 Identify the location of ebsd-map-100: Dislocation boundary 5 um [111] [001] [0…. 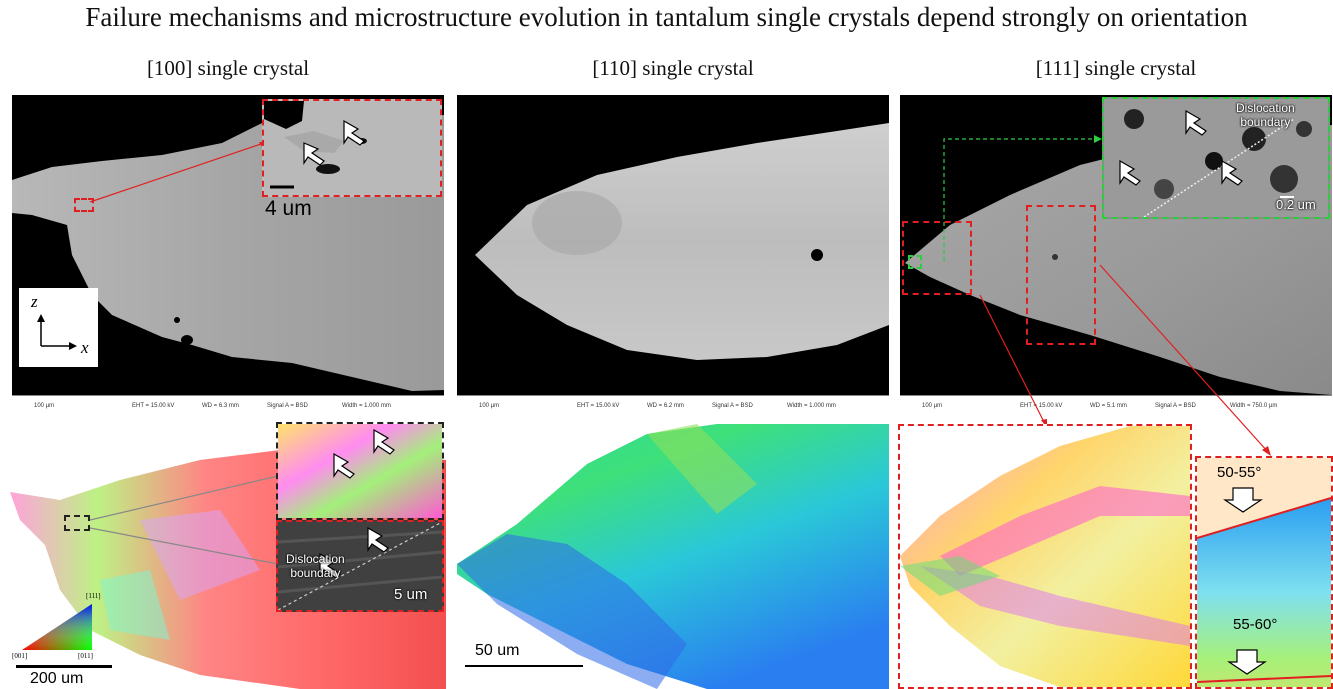
(223, 554).